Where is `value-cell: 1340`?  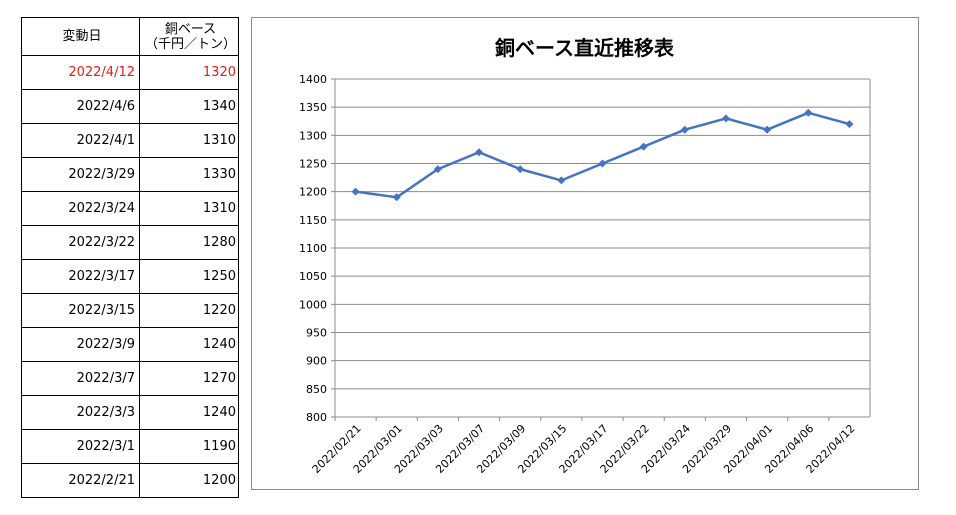
value-cell: 1340 is located at coordinates (189, 106).